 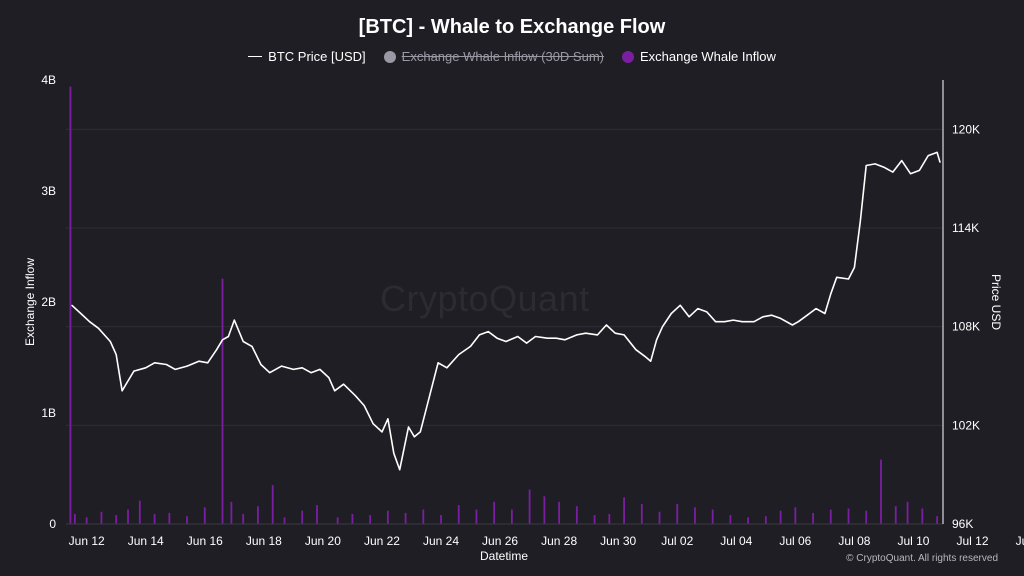 What do you see at coordinates (493, 56) in the screenshot?
I see `legend-item-inflow-30d: Exchange Whale Inflow (30D Sum)` at bounding box center [493, 56].